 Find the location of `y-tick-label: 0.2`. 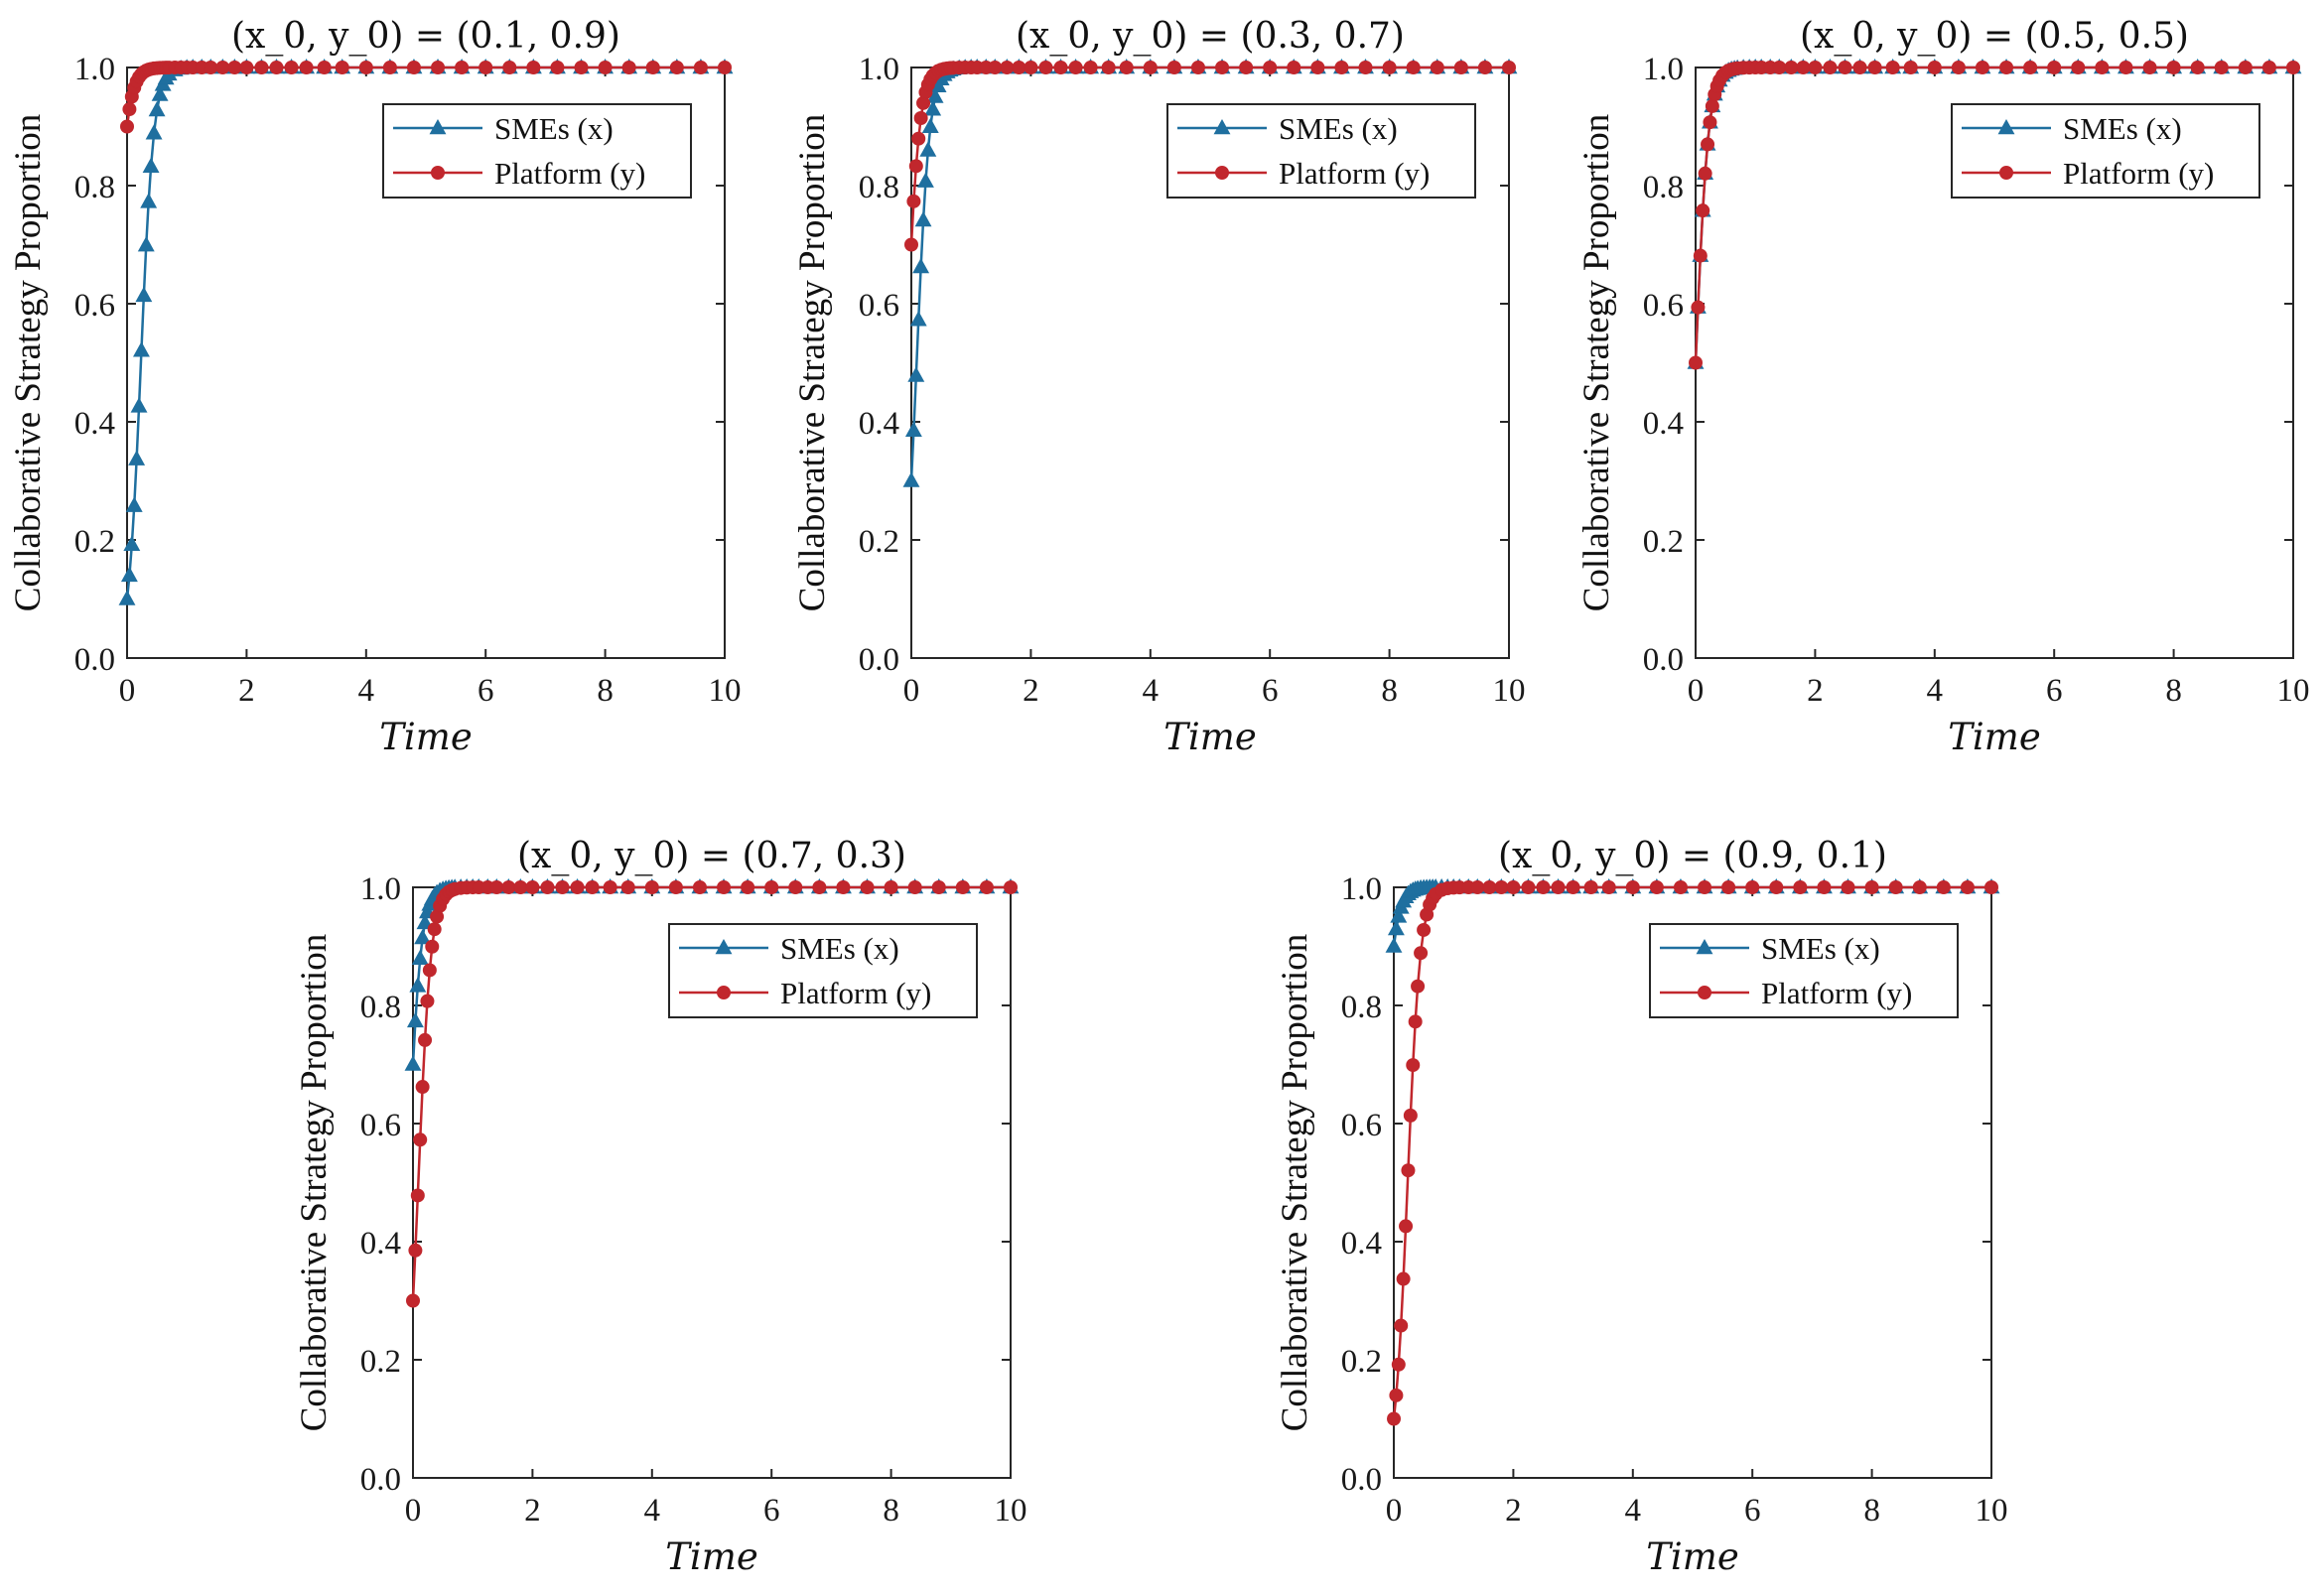

y-tick-label: 0.2 is located at coordinates (879, 542).